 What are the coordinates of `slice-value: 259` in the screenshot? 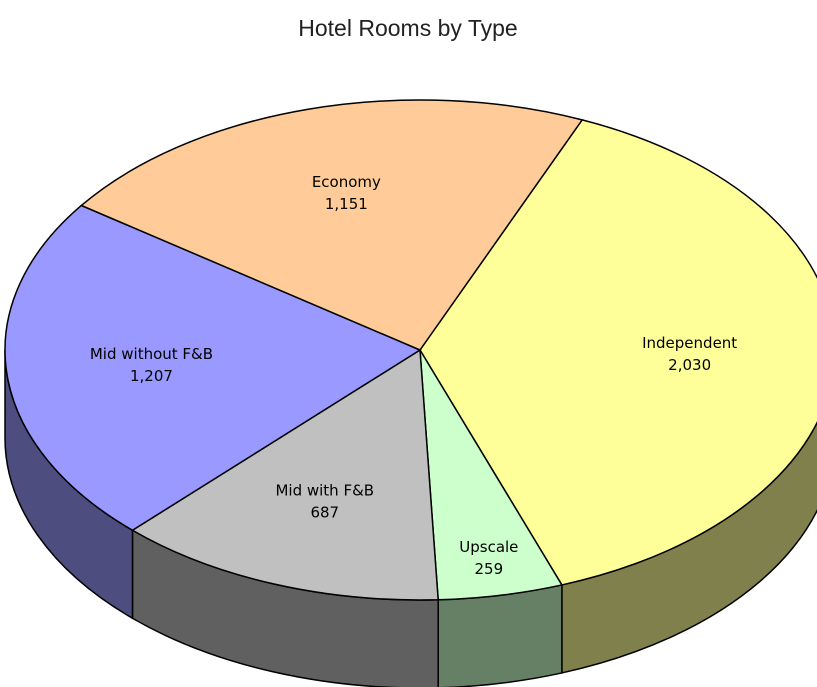 It's located at (489, 569).